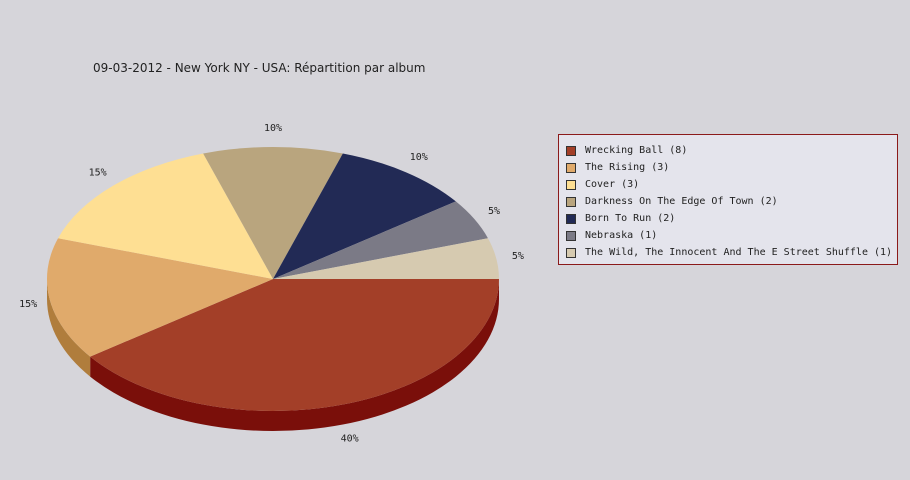 Image resolution: width=910 pixels, height=480 pixels. What do you see at coordinates (350, 439) in the screenshot?
I see `pie-label-0: 40%` at bounding box center [350, 439].